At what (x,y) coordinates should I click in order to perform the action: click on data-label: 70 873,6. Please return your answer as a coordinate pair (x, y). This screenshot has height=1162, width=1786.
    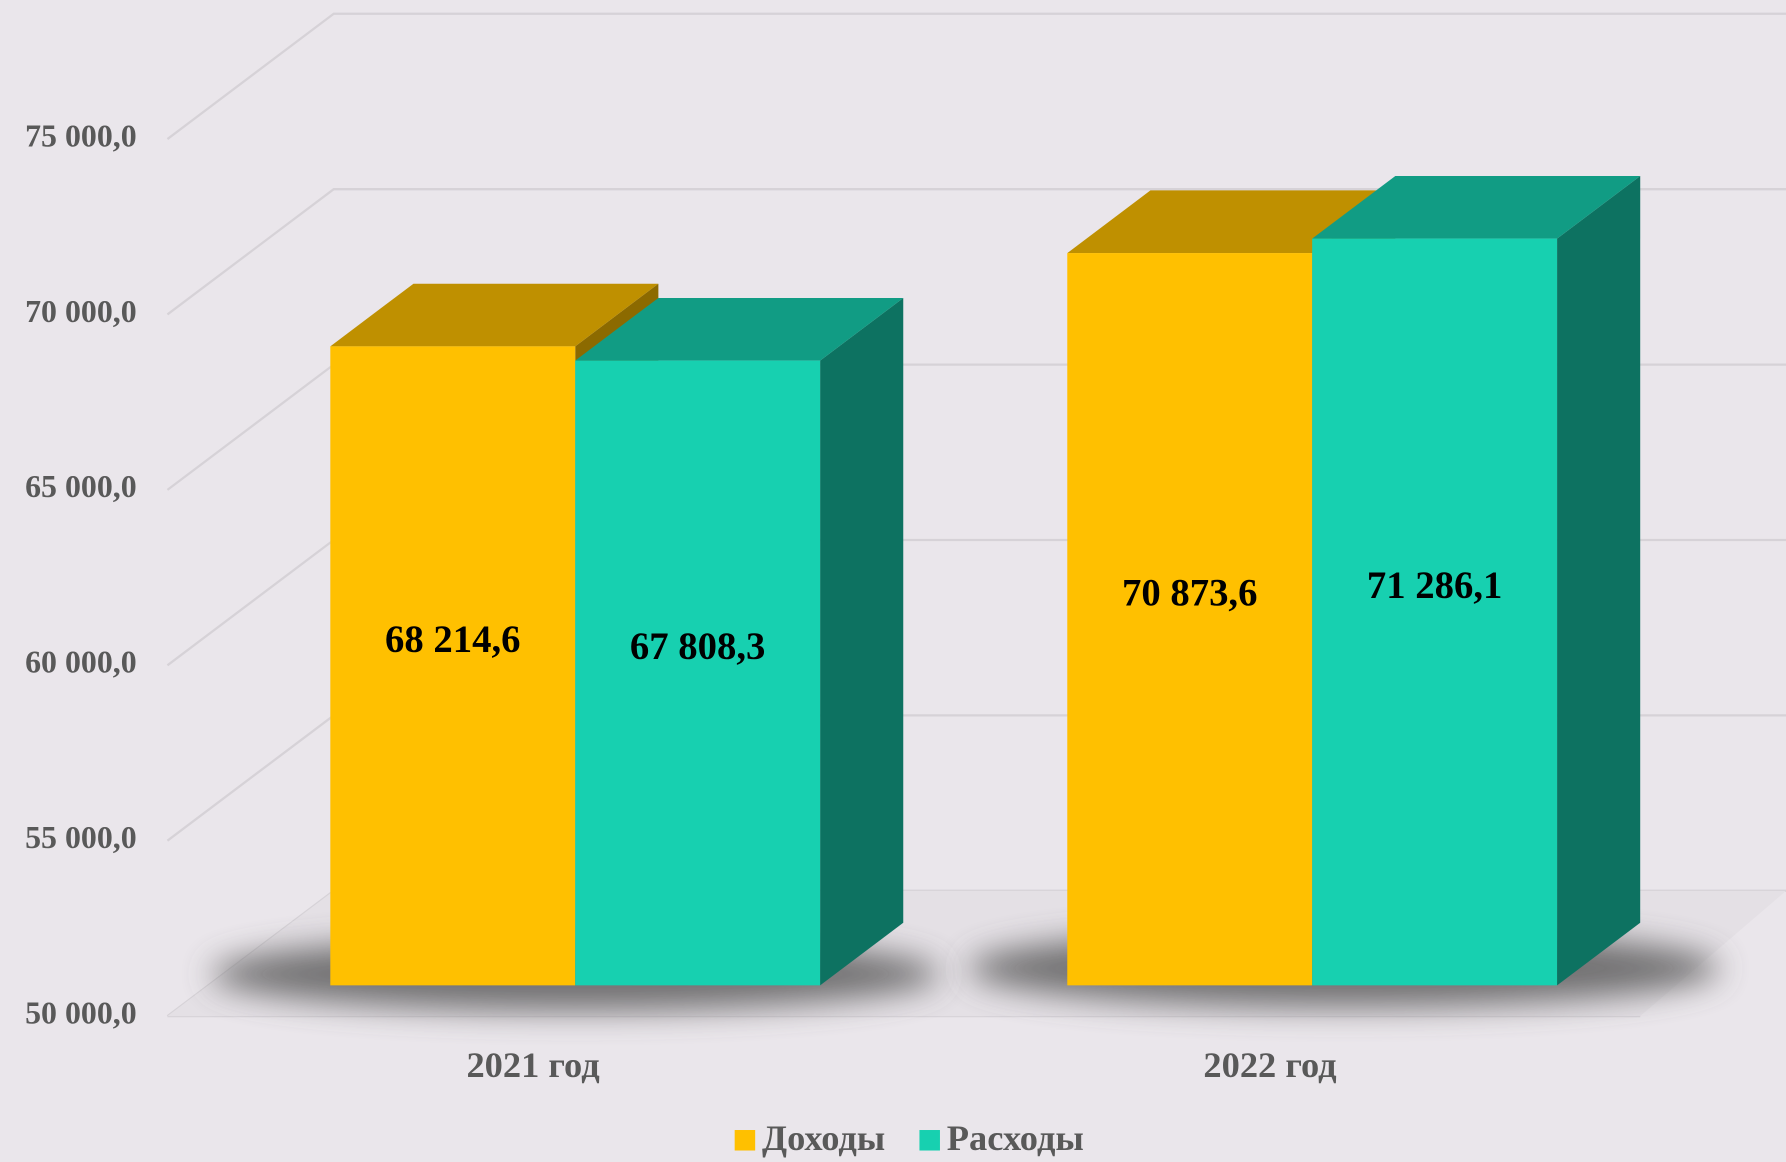
    Looking at the image, I should click on (1190, 592).